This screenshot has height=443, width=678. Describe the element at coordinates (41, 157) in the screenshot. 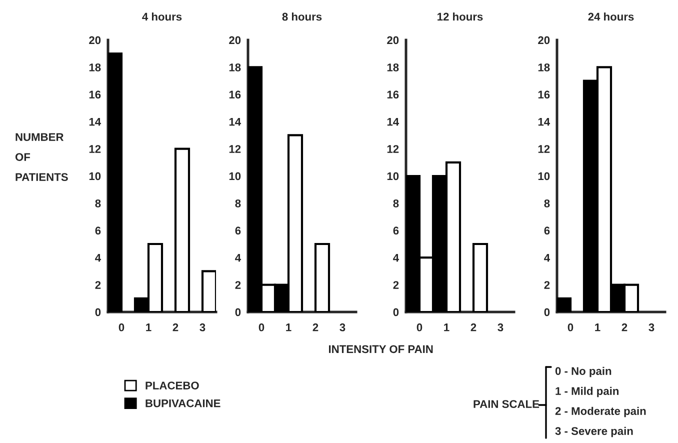

I see `y-axis-title: NUMBER OF PATIENTS` at that location.